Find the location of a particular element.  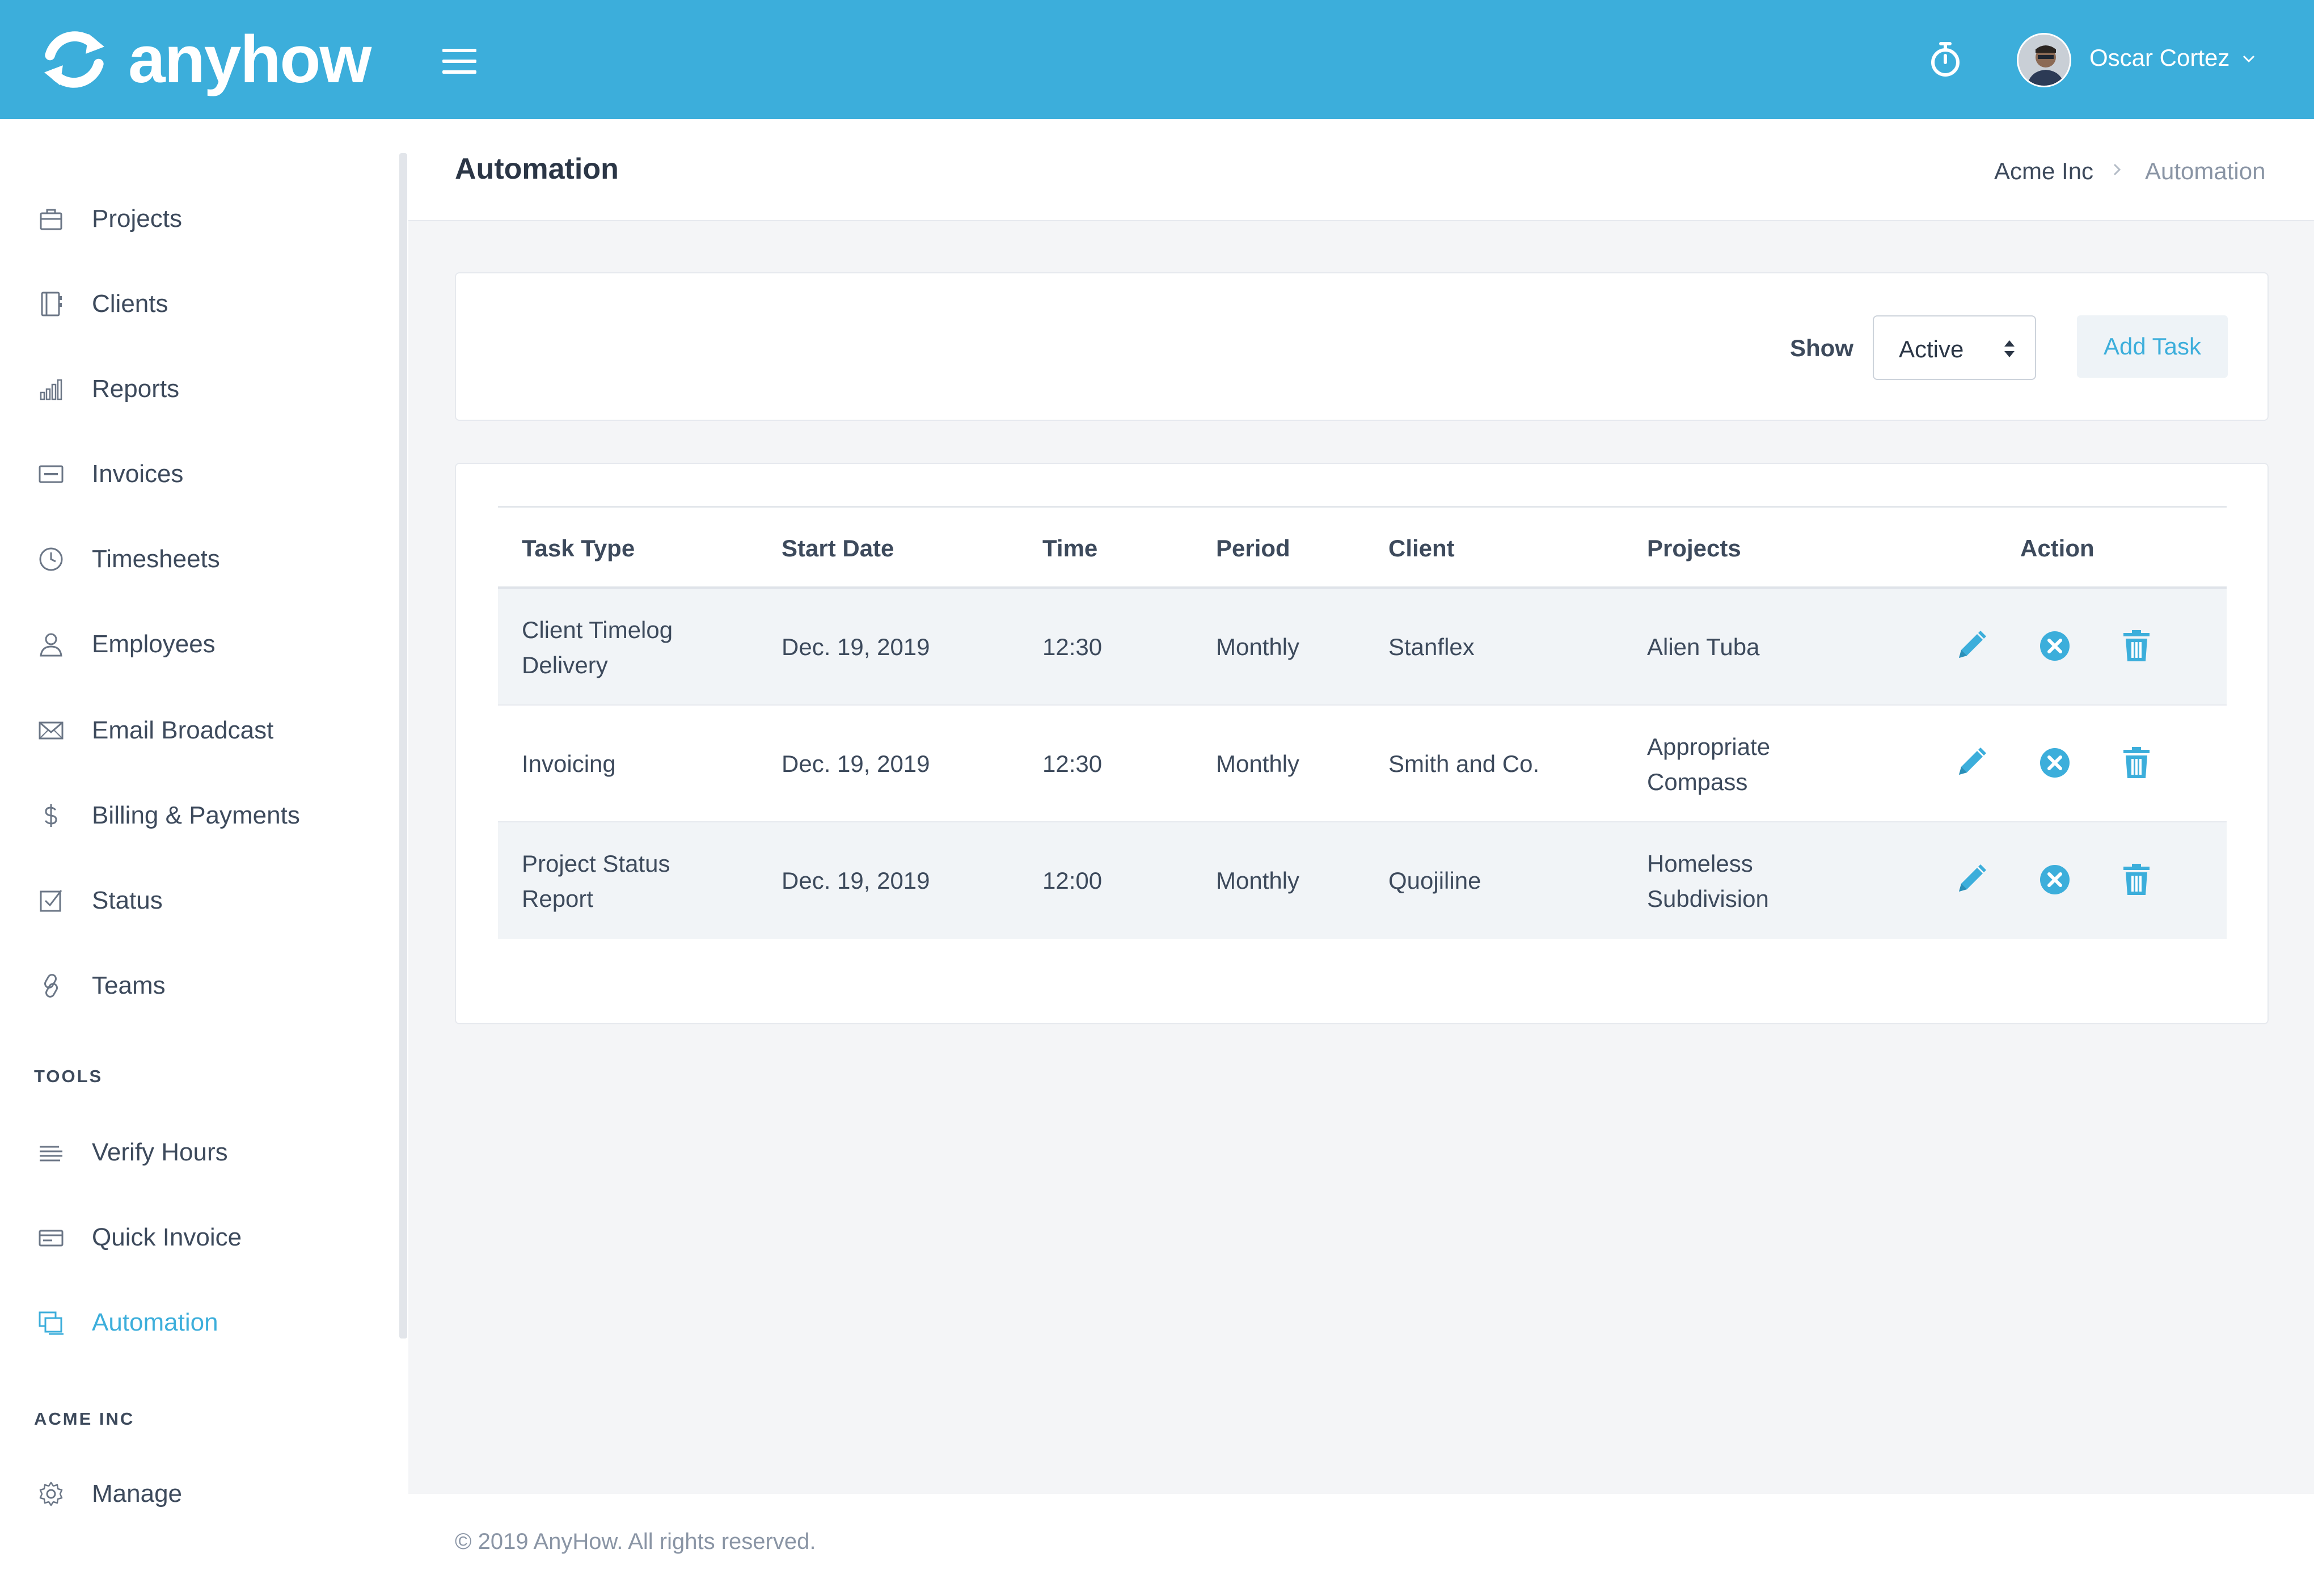

sidebar-item-invoices: Invoices is located at coordinates (108, 474).